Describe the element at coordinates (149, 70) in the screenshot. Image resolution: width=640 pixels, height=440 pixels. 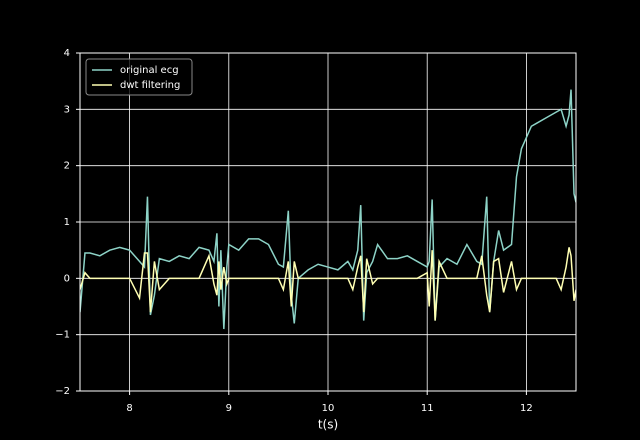
I see `legend-label: original ecg` at that location.